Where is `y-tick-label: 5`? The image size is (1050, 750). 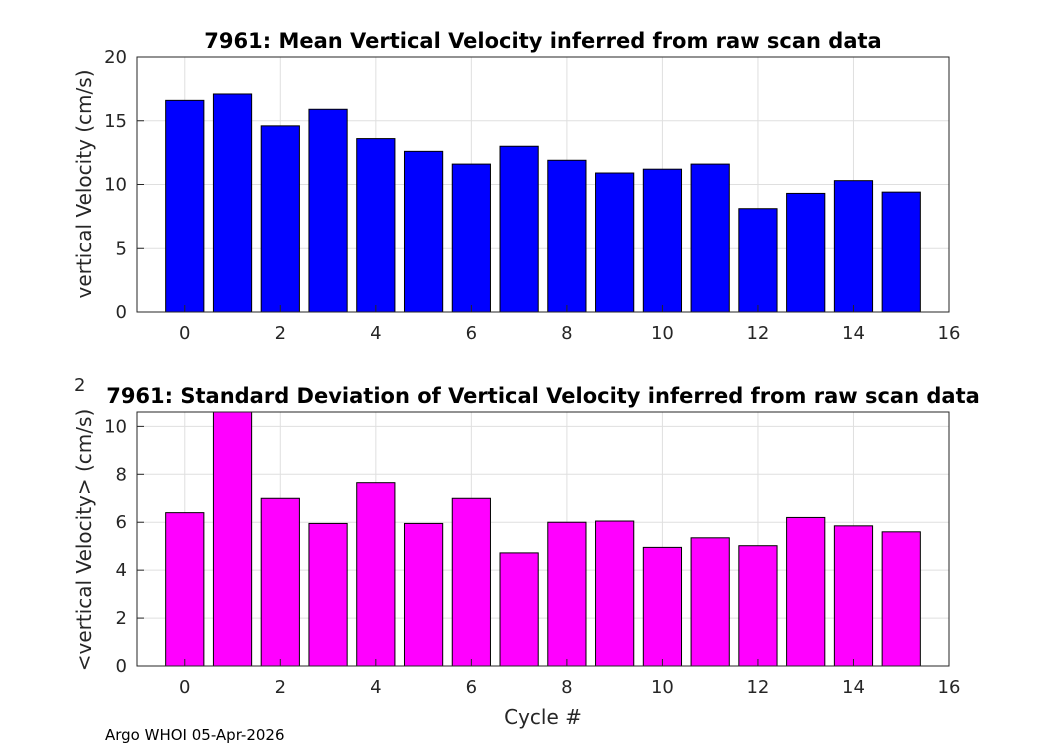 y-tick-label: 5 is located at coordinates (121, 248).